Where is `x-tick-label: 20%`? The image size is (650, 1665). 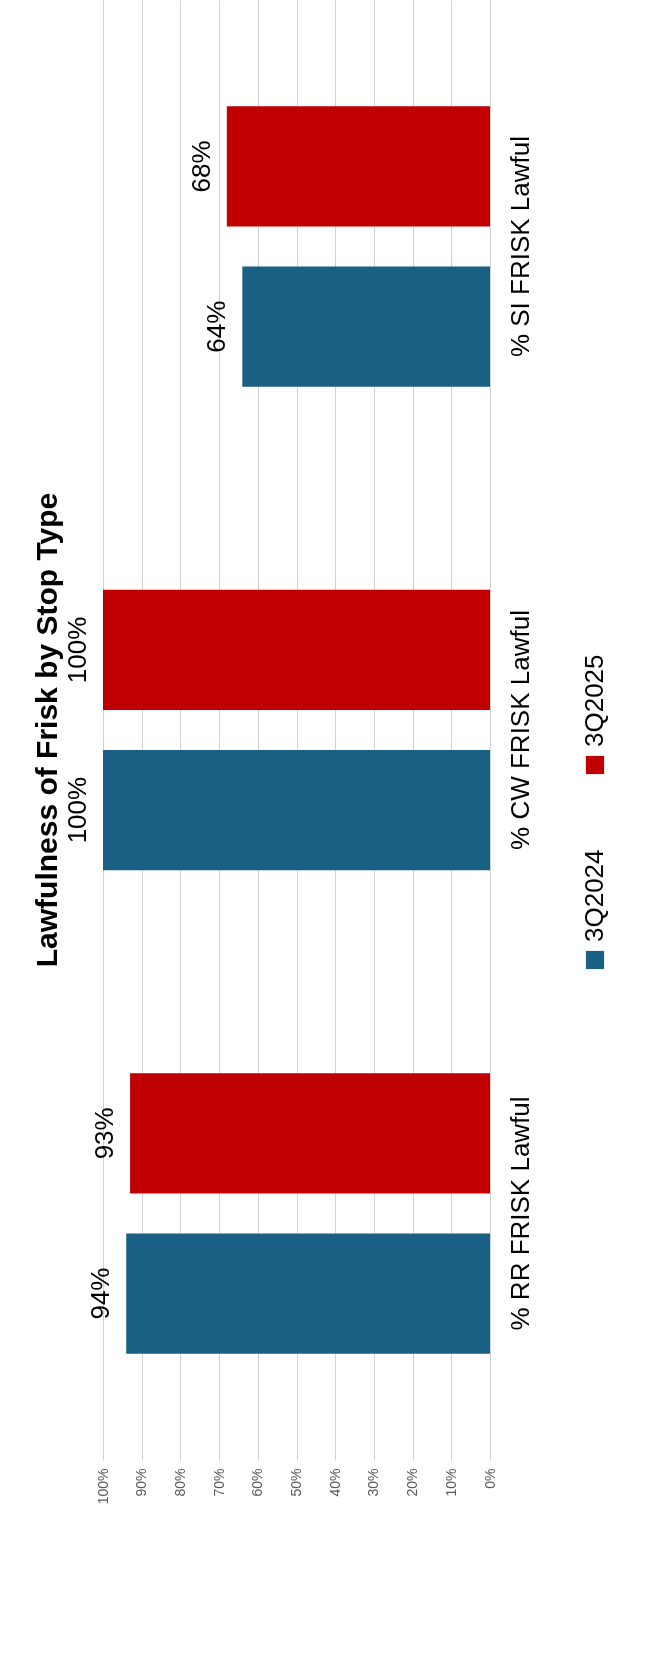 x-tick-label: 20% is located at coordinates (412, 1482).